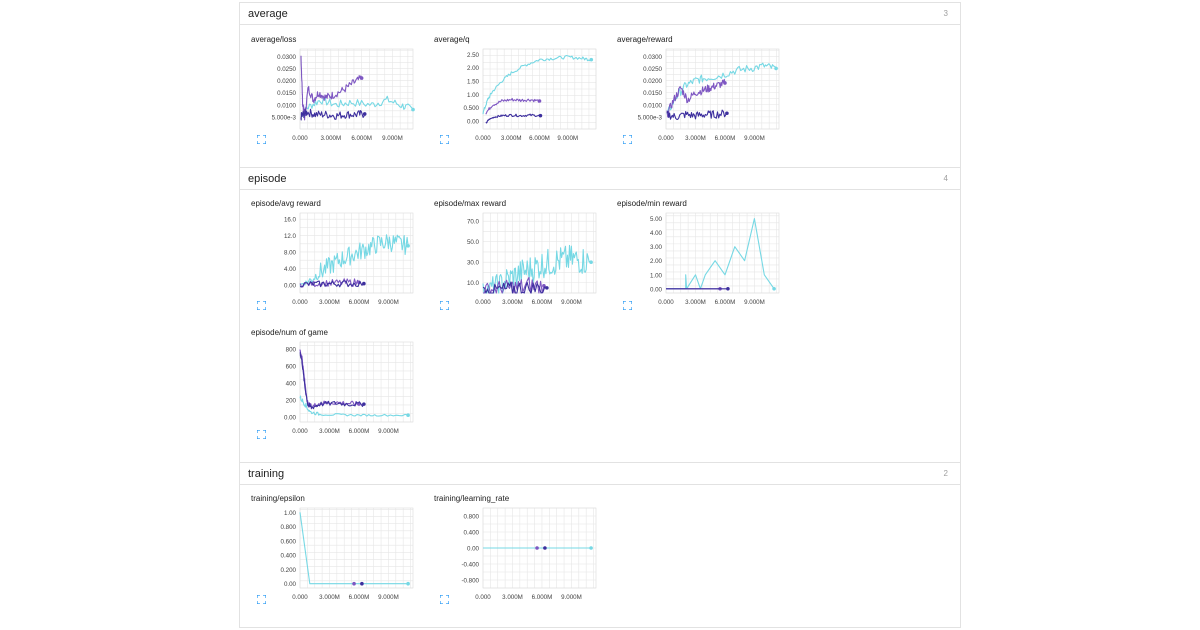 The height and width of the screenshot is (630, 1200). I want to click on chart-title: episode/avg reward, so click(286, 203).